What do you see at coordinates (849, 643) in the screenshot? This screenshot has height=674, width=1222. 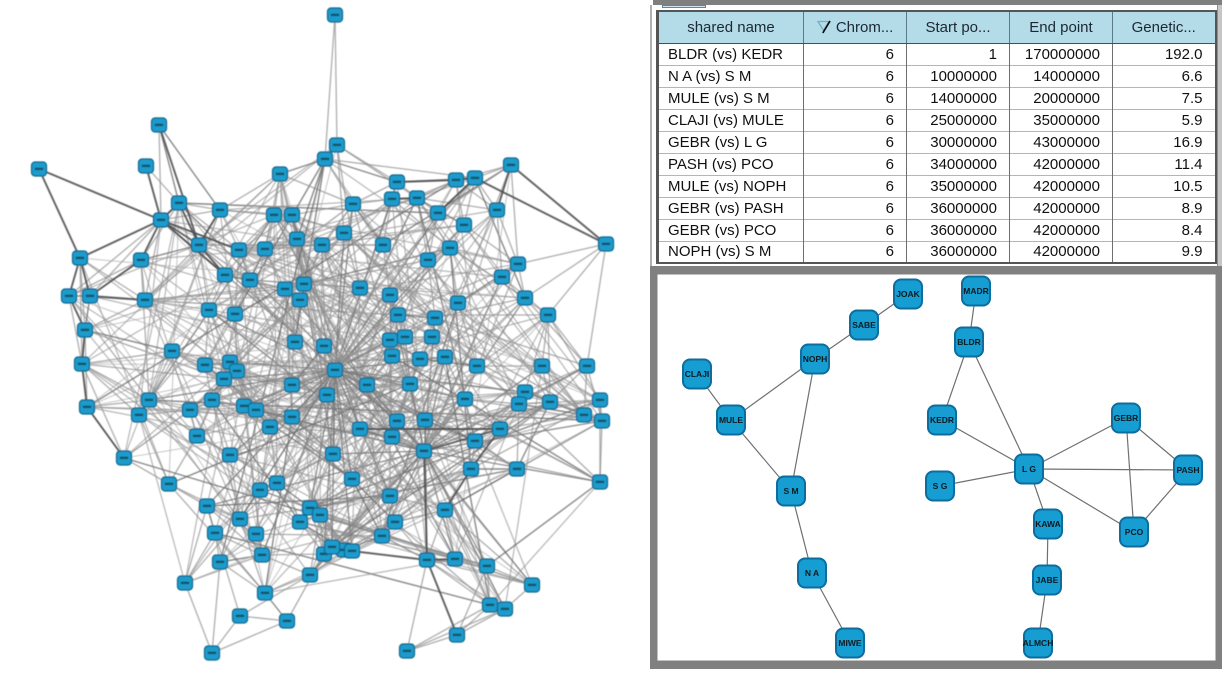 I see `svg-text: MIWE` at bounding box center [849, 643].